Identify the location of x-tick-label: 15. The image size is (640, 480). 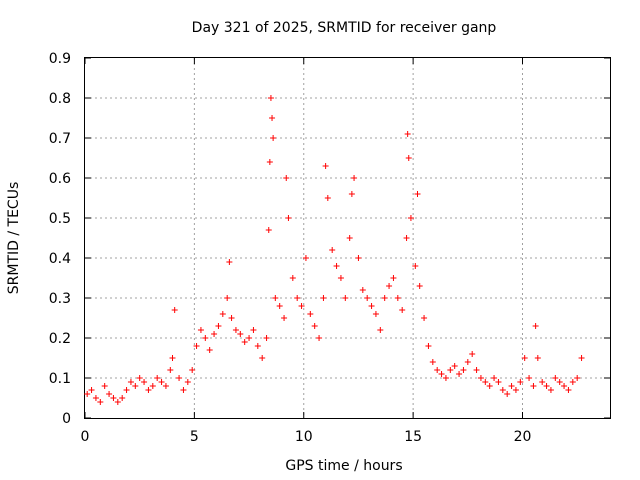
(413, 437).